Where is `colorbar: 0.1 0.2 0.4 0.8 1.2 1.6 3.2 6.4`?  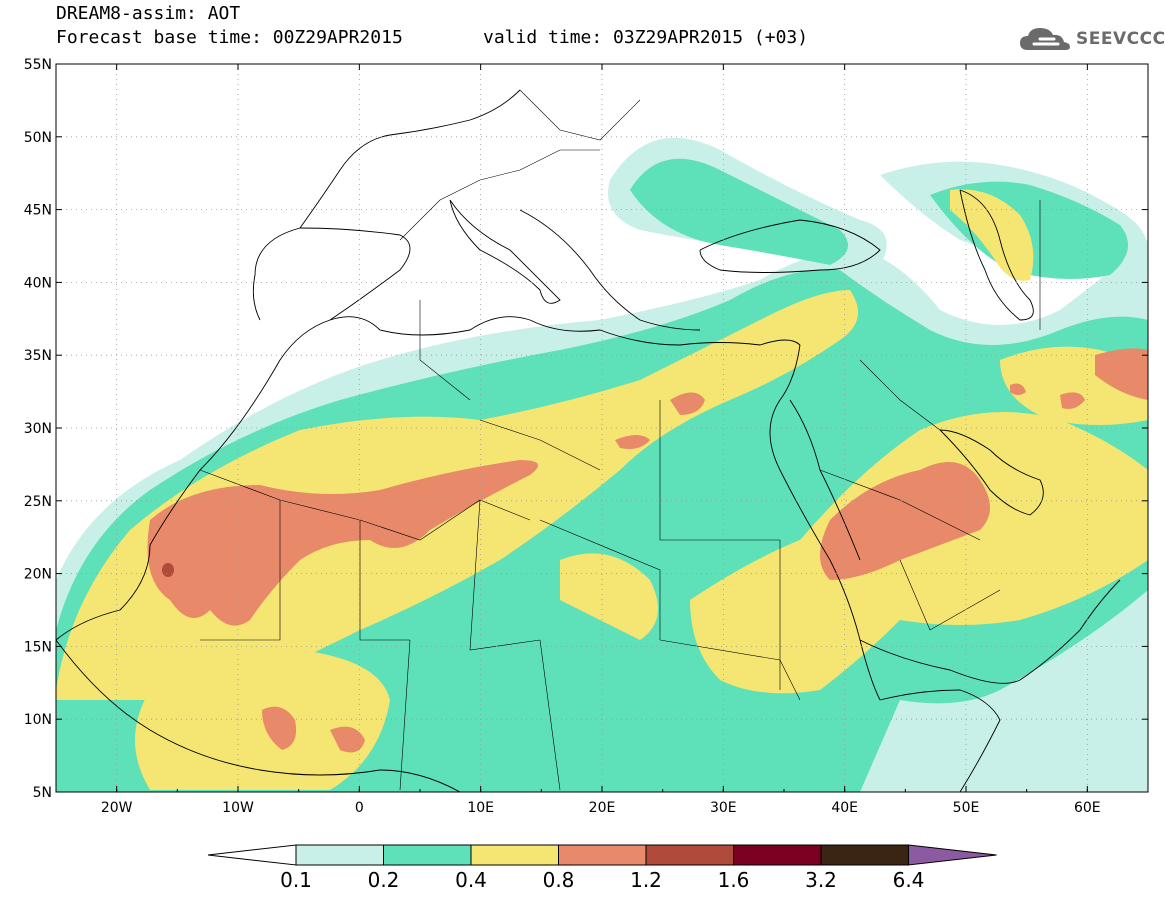 colorbar: 0.1 0.2 0.4 0.8 1.2 1.6 3.2 6.4 is located at coordinates (602, 868).